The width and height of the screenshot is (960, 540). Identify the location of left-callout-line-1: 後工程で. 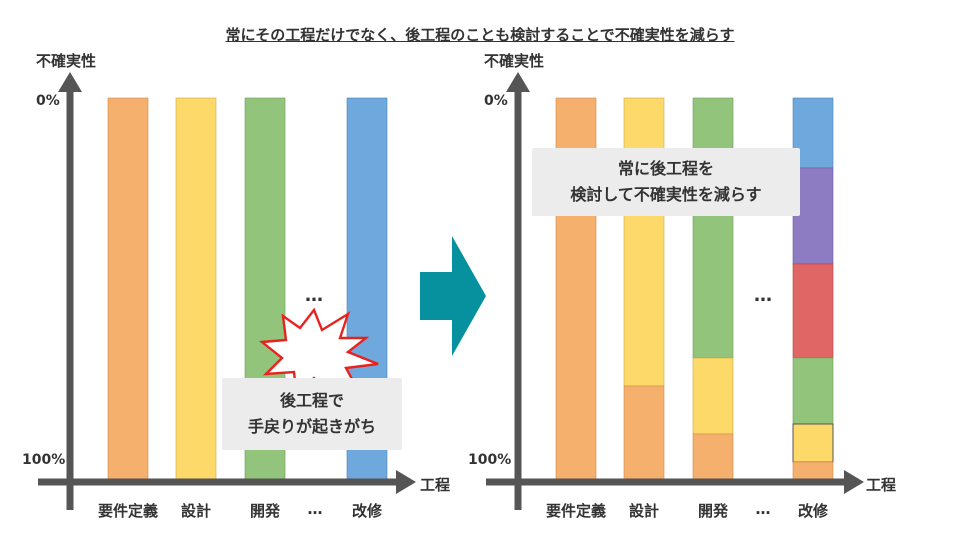
(311, 400).